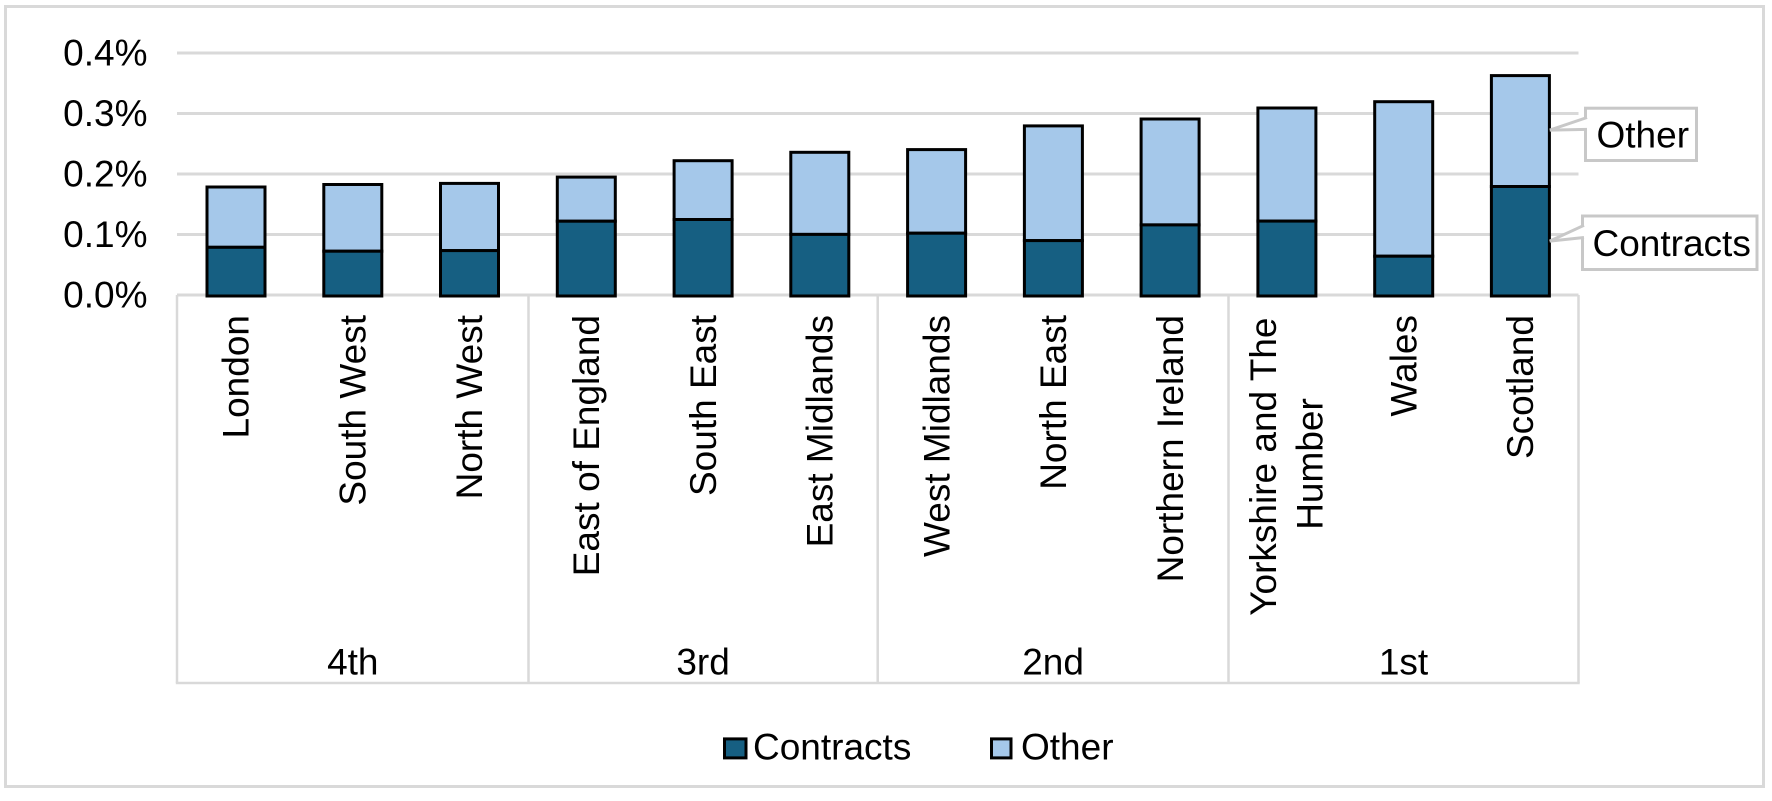 This screenshot has width=1772, height=801. I want to click on svg-text: Yorkshire and The, so click(1263, 467).